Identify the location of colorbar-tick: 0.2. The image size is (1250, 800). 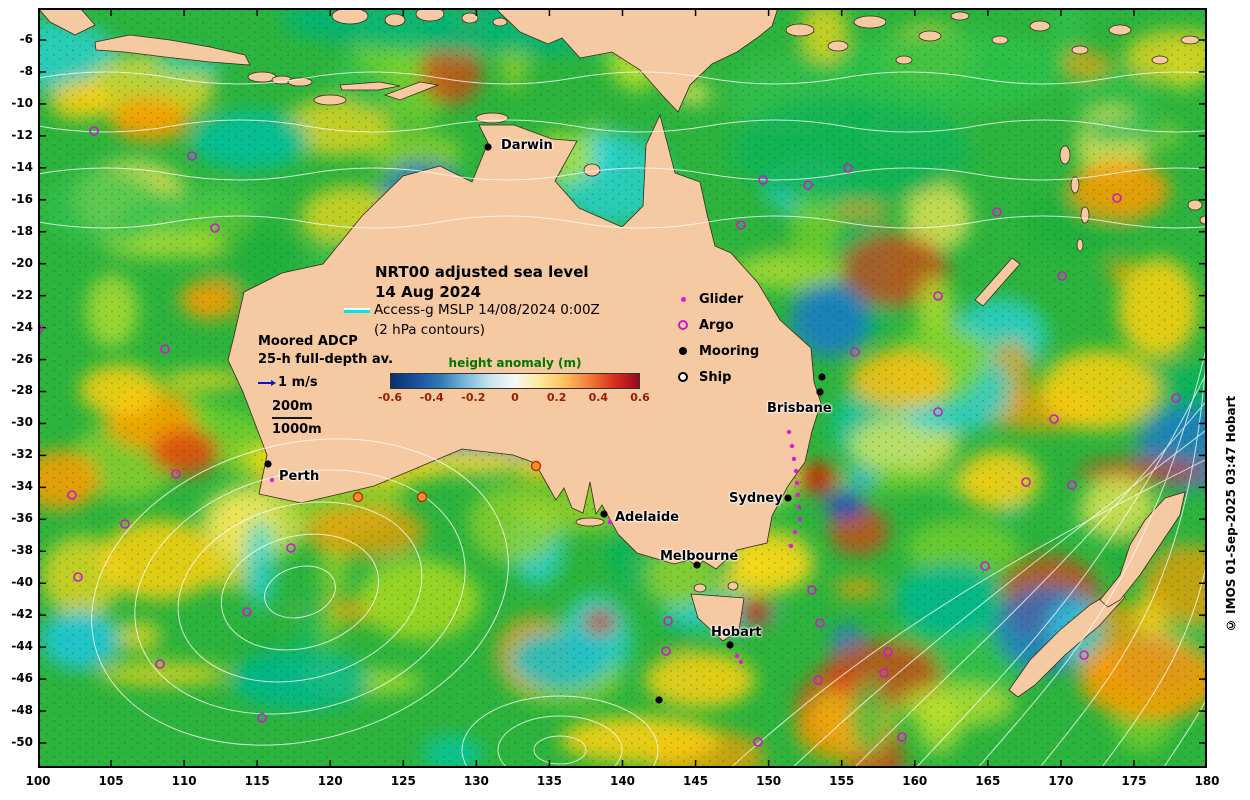
(556, 397).